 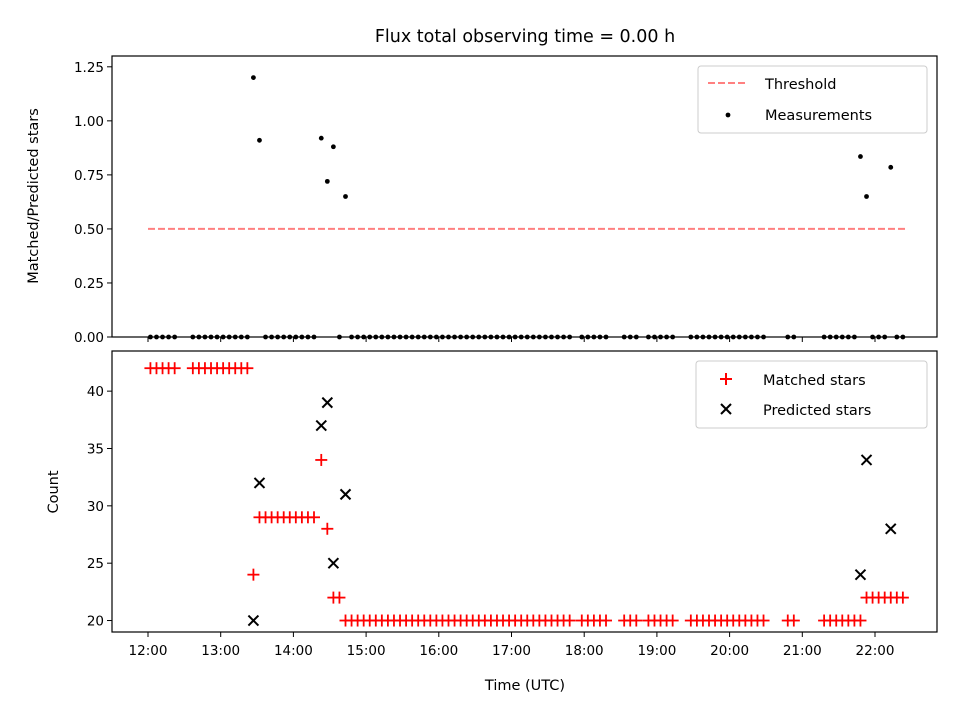 I want to click on bottom-legend-box, so click(x=811, y=394).